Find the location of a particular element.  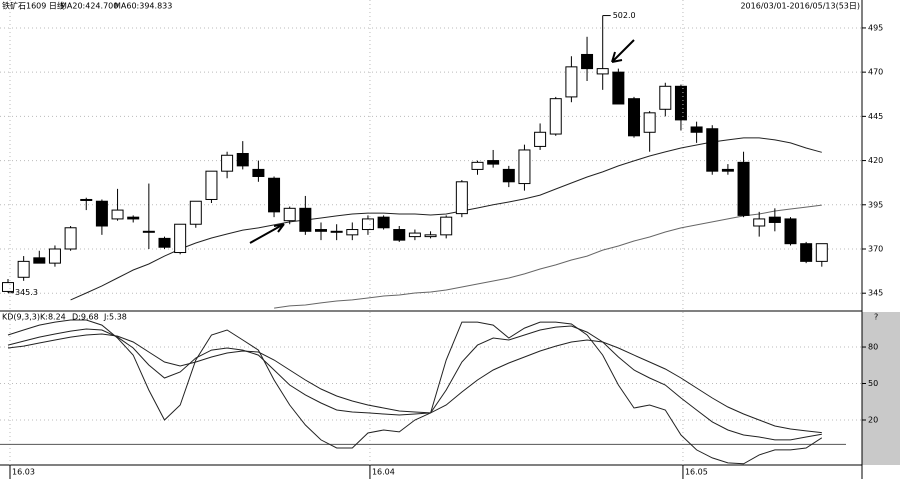

legend-entry: D:9.68 is located at coordinates (85, 317).